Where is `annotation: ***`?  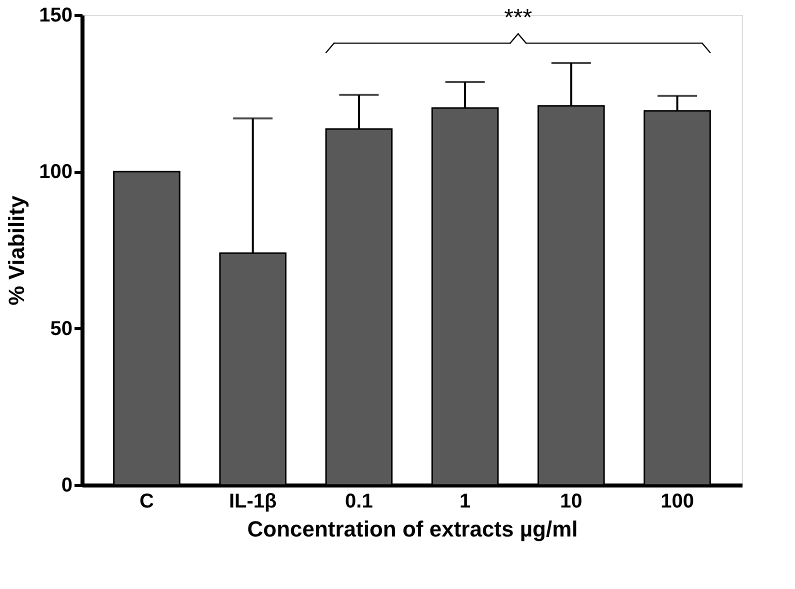
annotation: *** is located at coordinates (518, 18).